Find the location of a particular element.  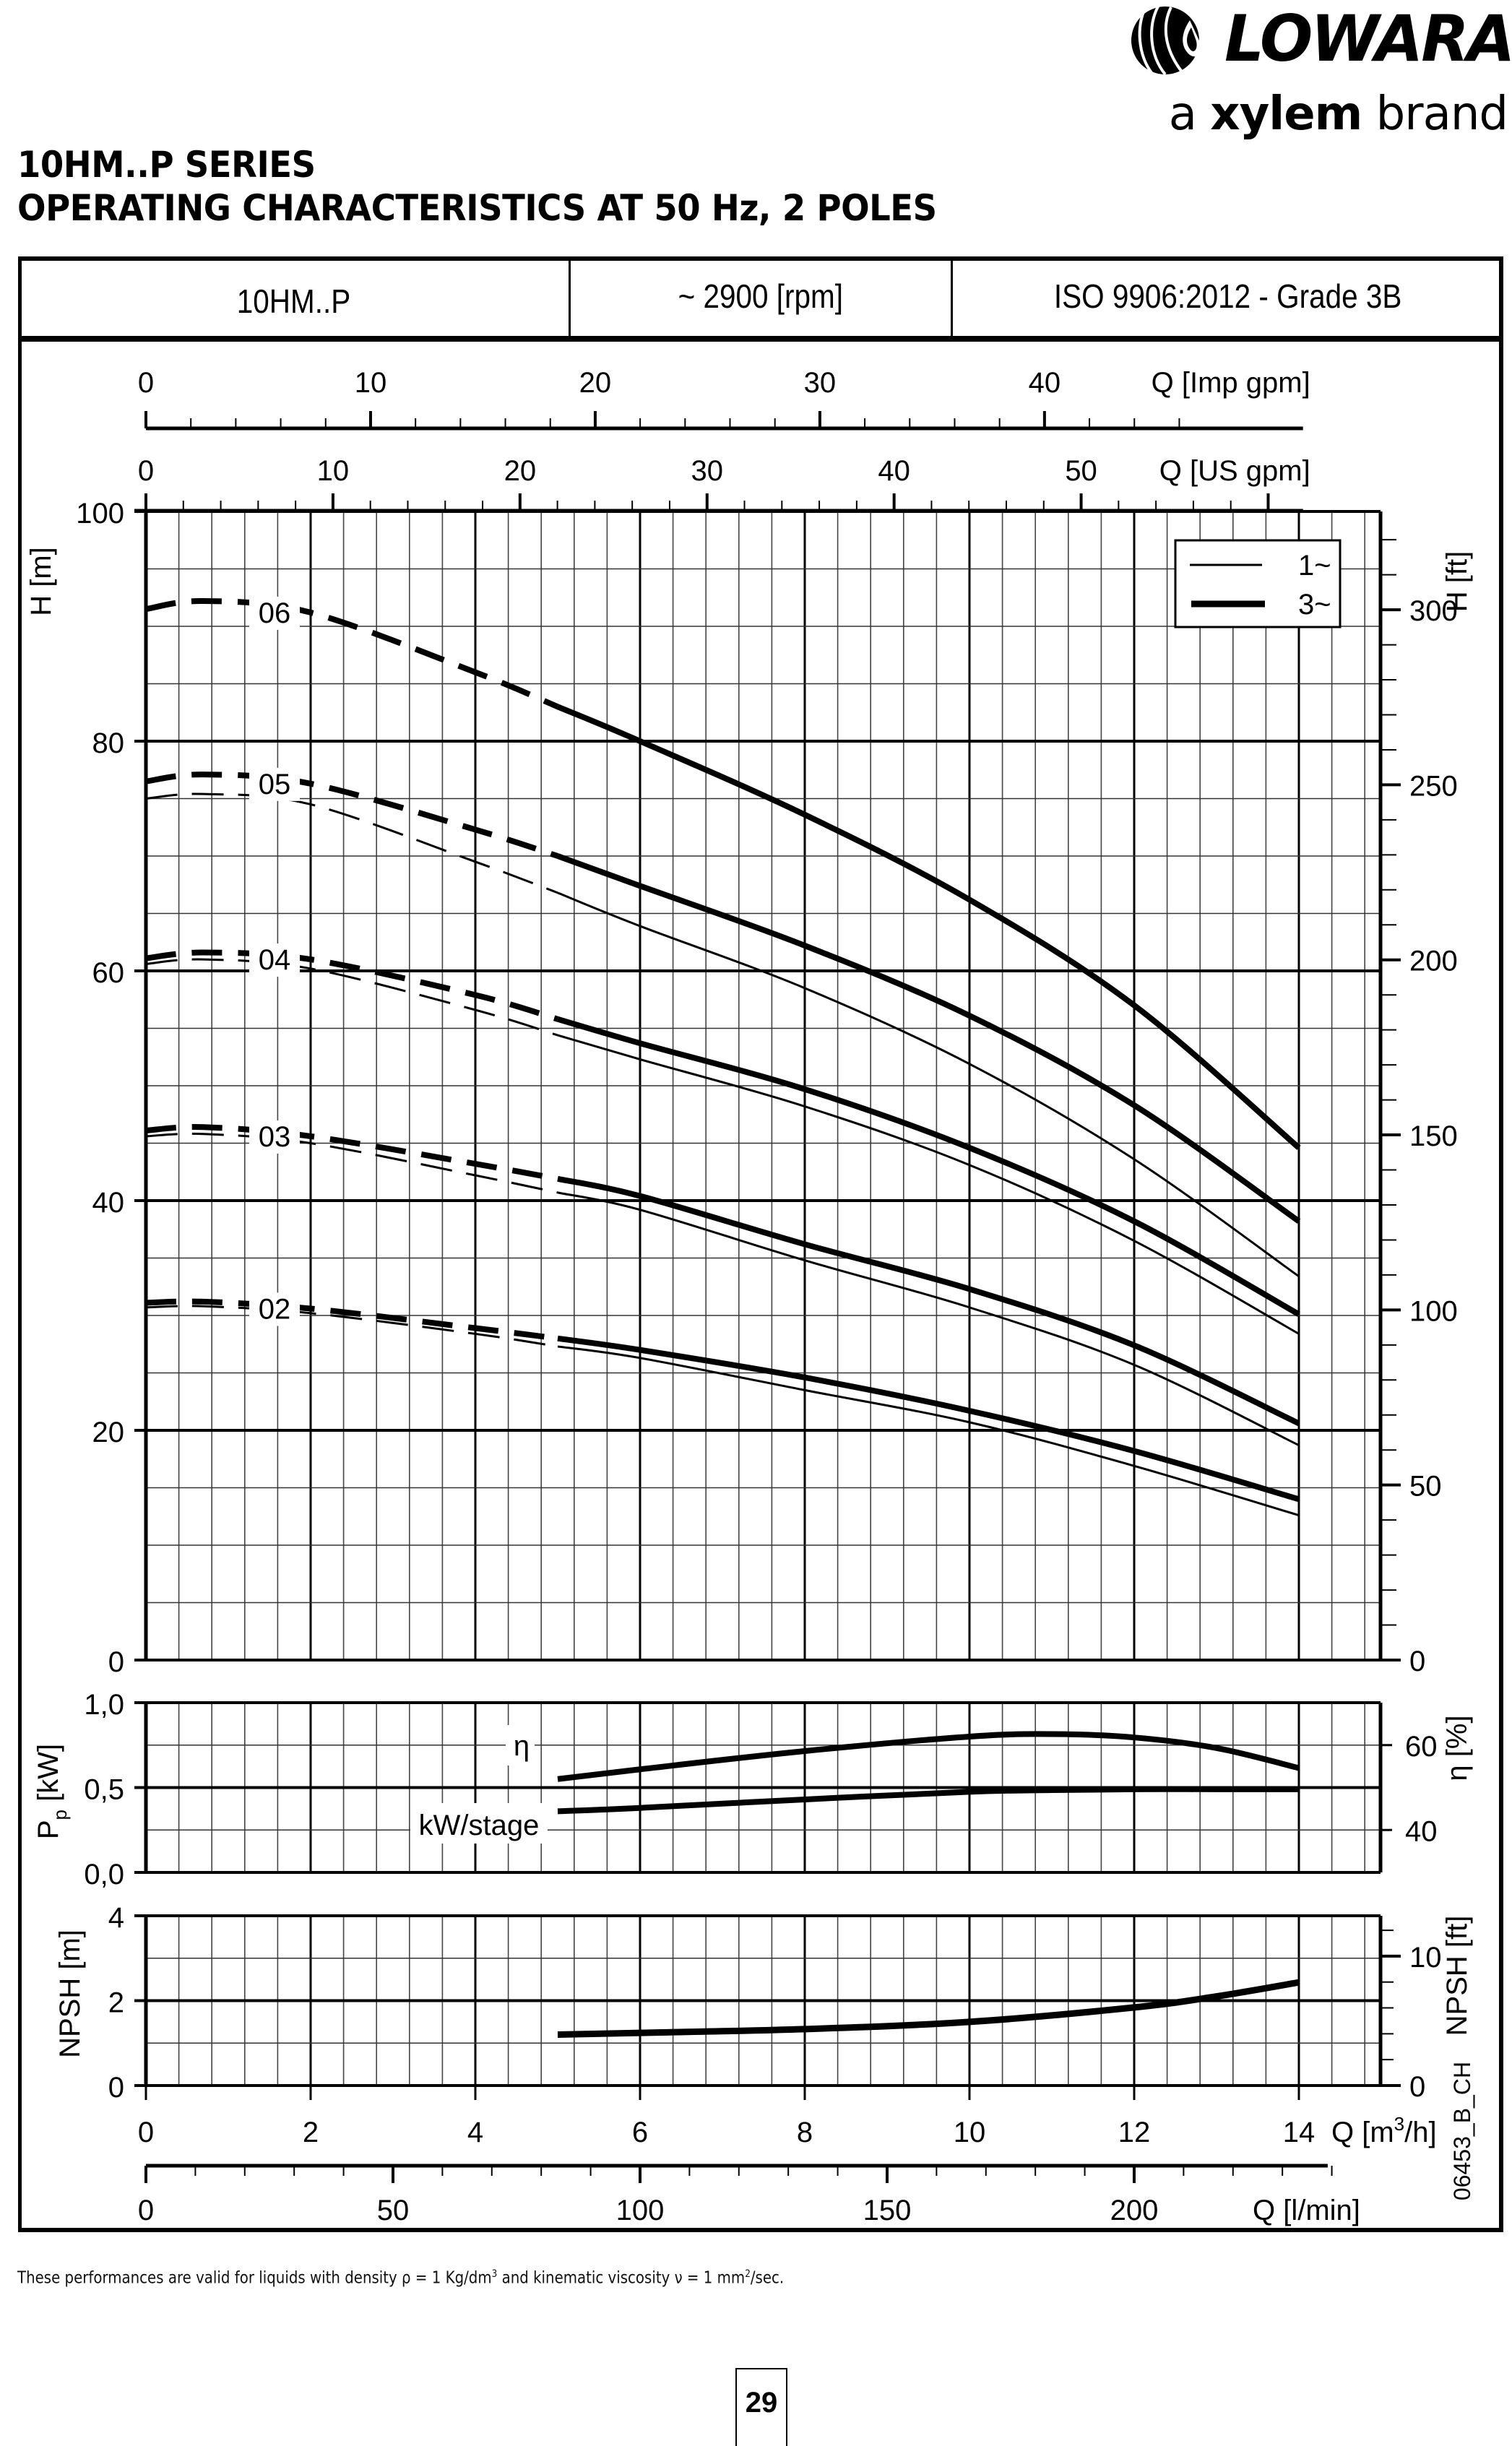

eta-curve-label: η is located at coordinates (522, 1746).